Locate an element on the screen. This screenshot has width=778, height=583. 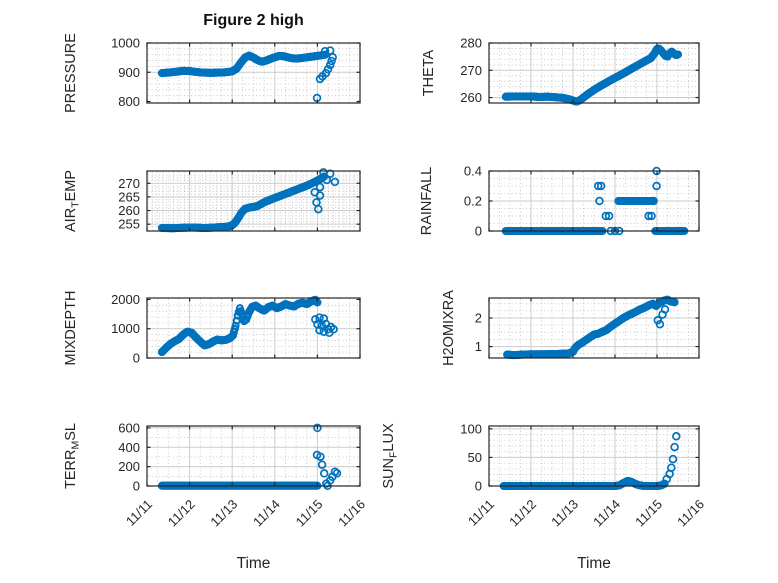
svg-text: 2000 is located at coordinates (125, 299).